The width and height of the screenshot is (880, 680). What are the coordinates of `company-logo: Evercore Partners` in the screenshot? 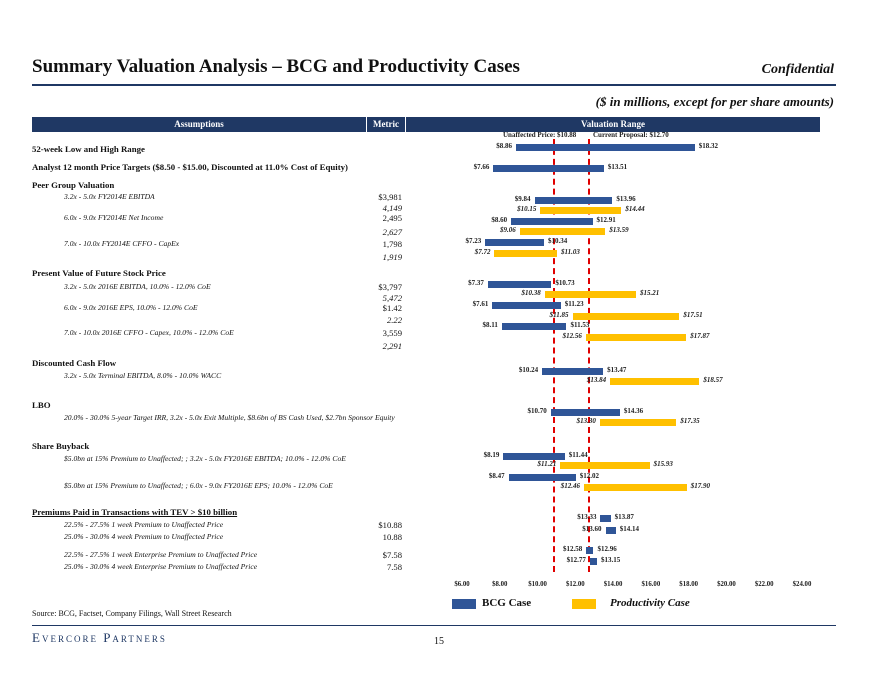 It's located at (99, 637).